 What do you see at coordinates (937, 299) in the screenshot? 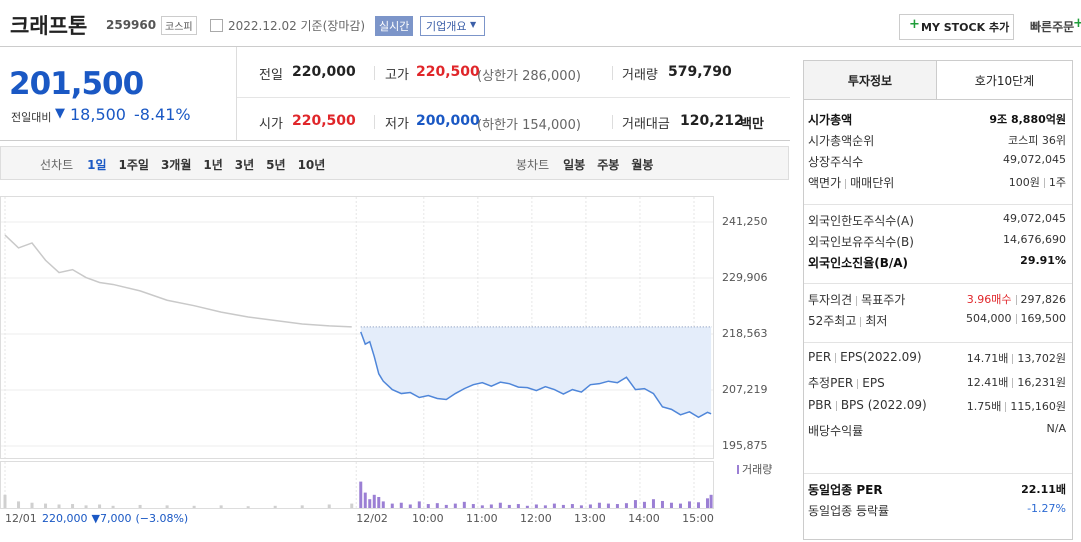
I see `info-row: 투자의견 목표주가 3.96매수 297,826` at bounding box center [937, 299].